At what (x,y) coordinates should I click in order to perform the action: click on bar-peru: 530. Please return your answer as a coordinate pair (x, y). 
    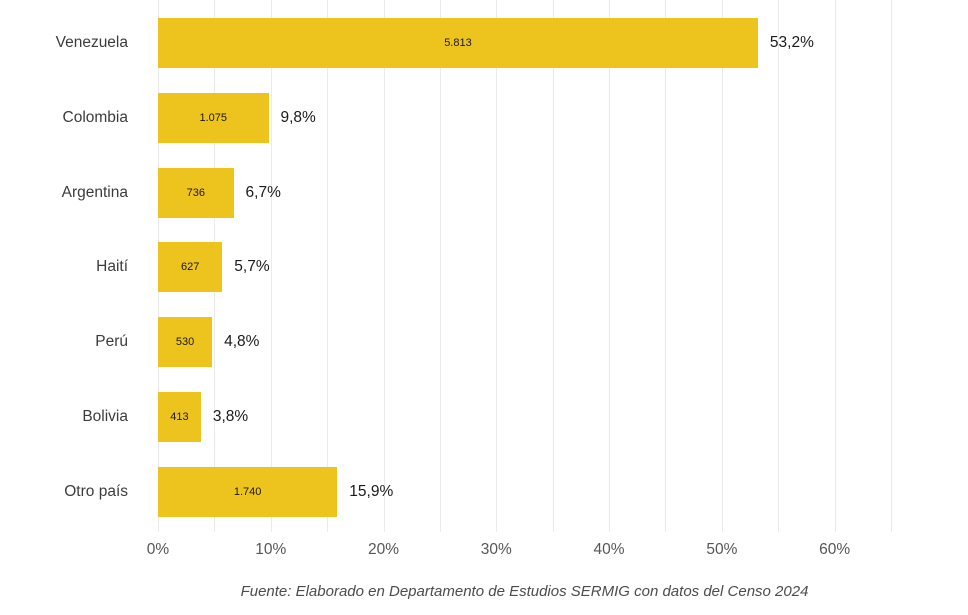
    Looking at the image, I should click on (185, 342).